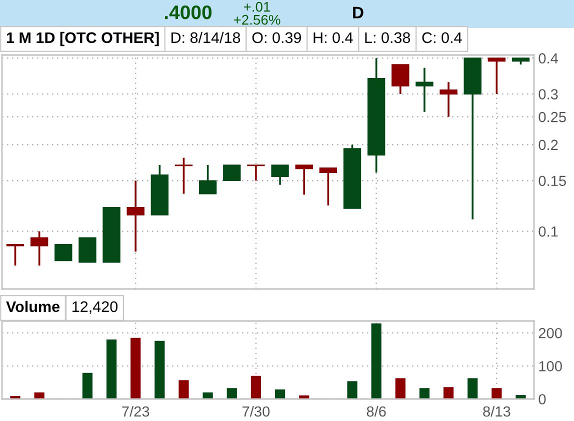 This screenshot has width=574, height=421. I want to click on text: 12,420, so click(95, 307).